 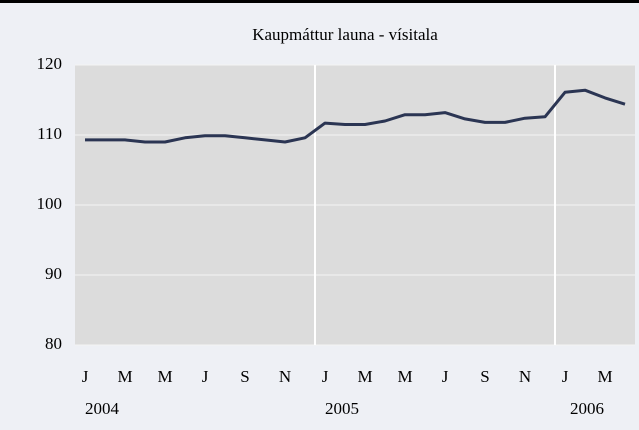 I want to click on year-label: 2004, so click(x=102, y=408).